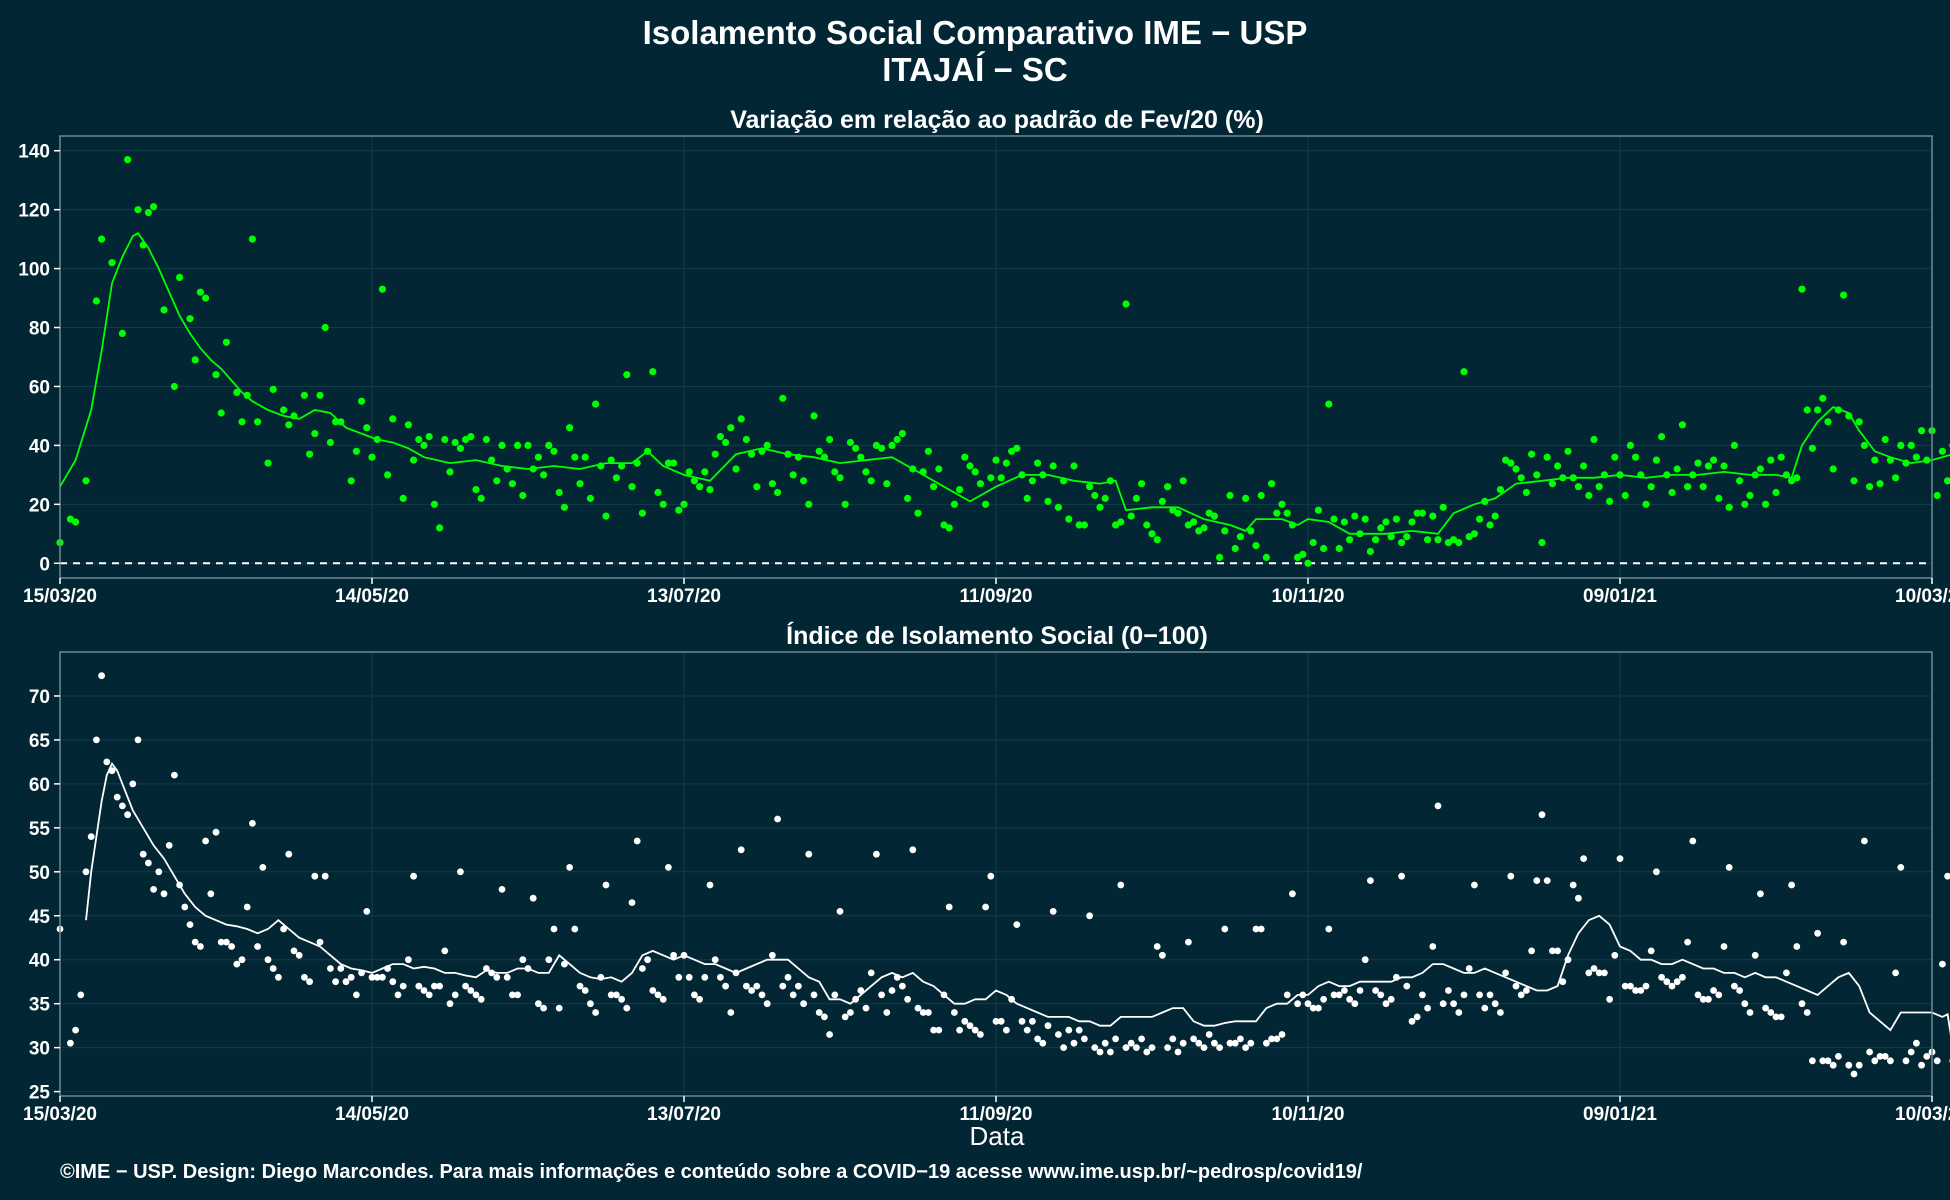 Image resolution: width=1950 pixels, height=1200 pixels. What do you see at coordinates (372, 1114) in the screenshot?
I see `bottom-x-tick-label: 14/05/20` at bounding box center [372, 1114].